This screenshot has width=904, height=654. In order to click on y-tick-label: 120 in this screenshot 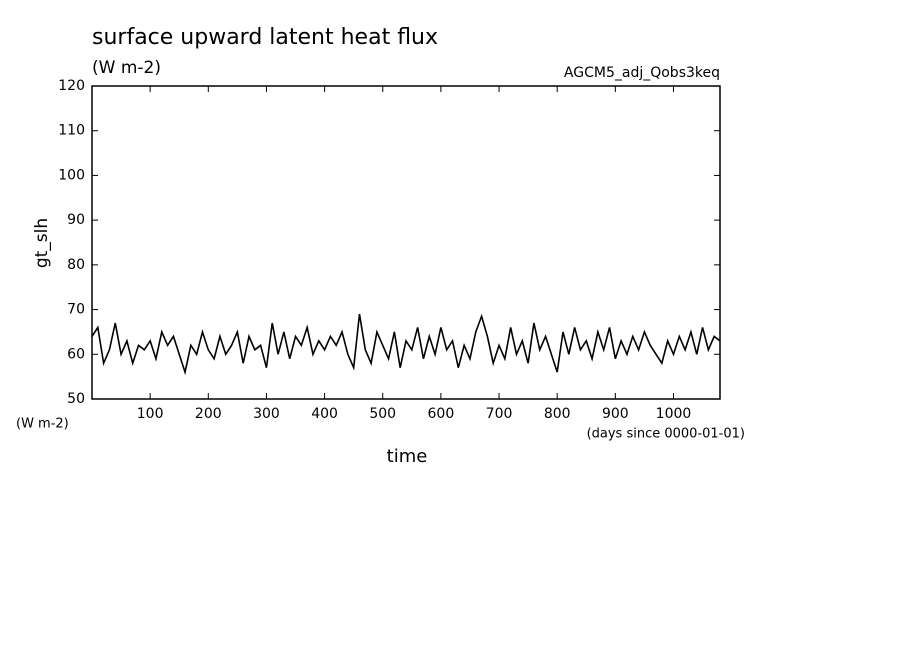, I will do `click(71, 86)`.